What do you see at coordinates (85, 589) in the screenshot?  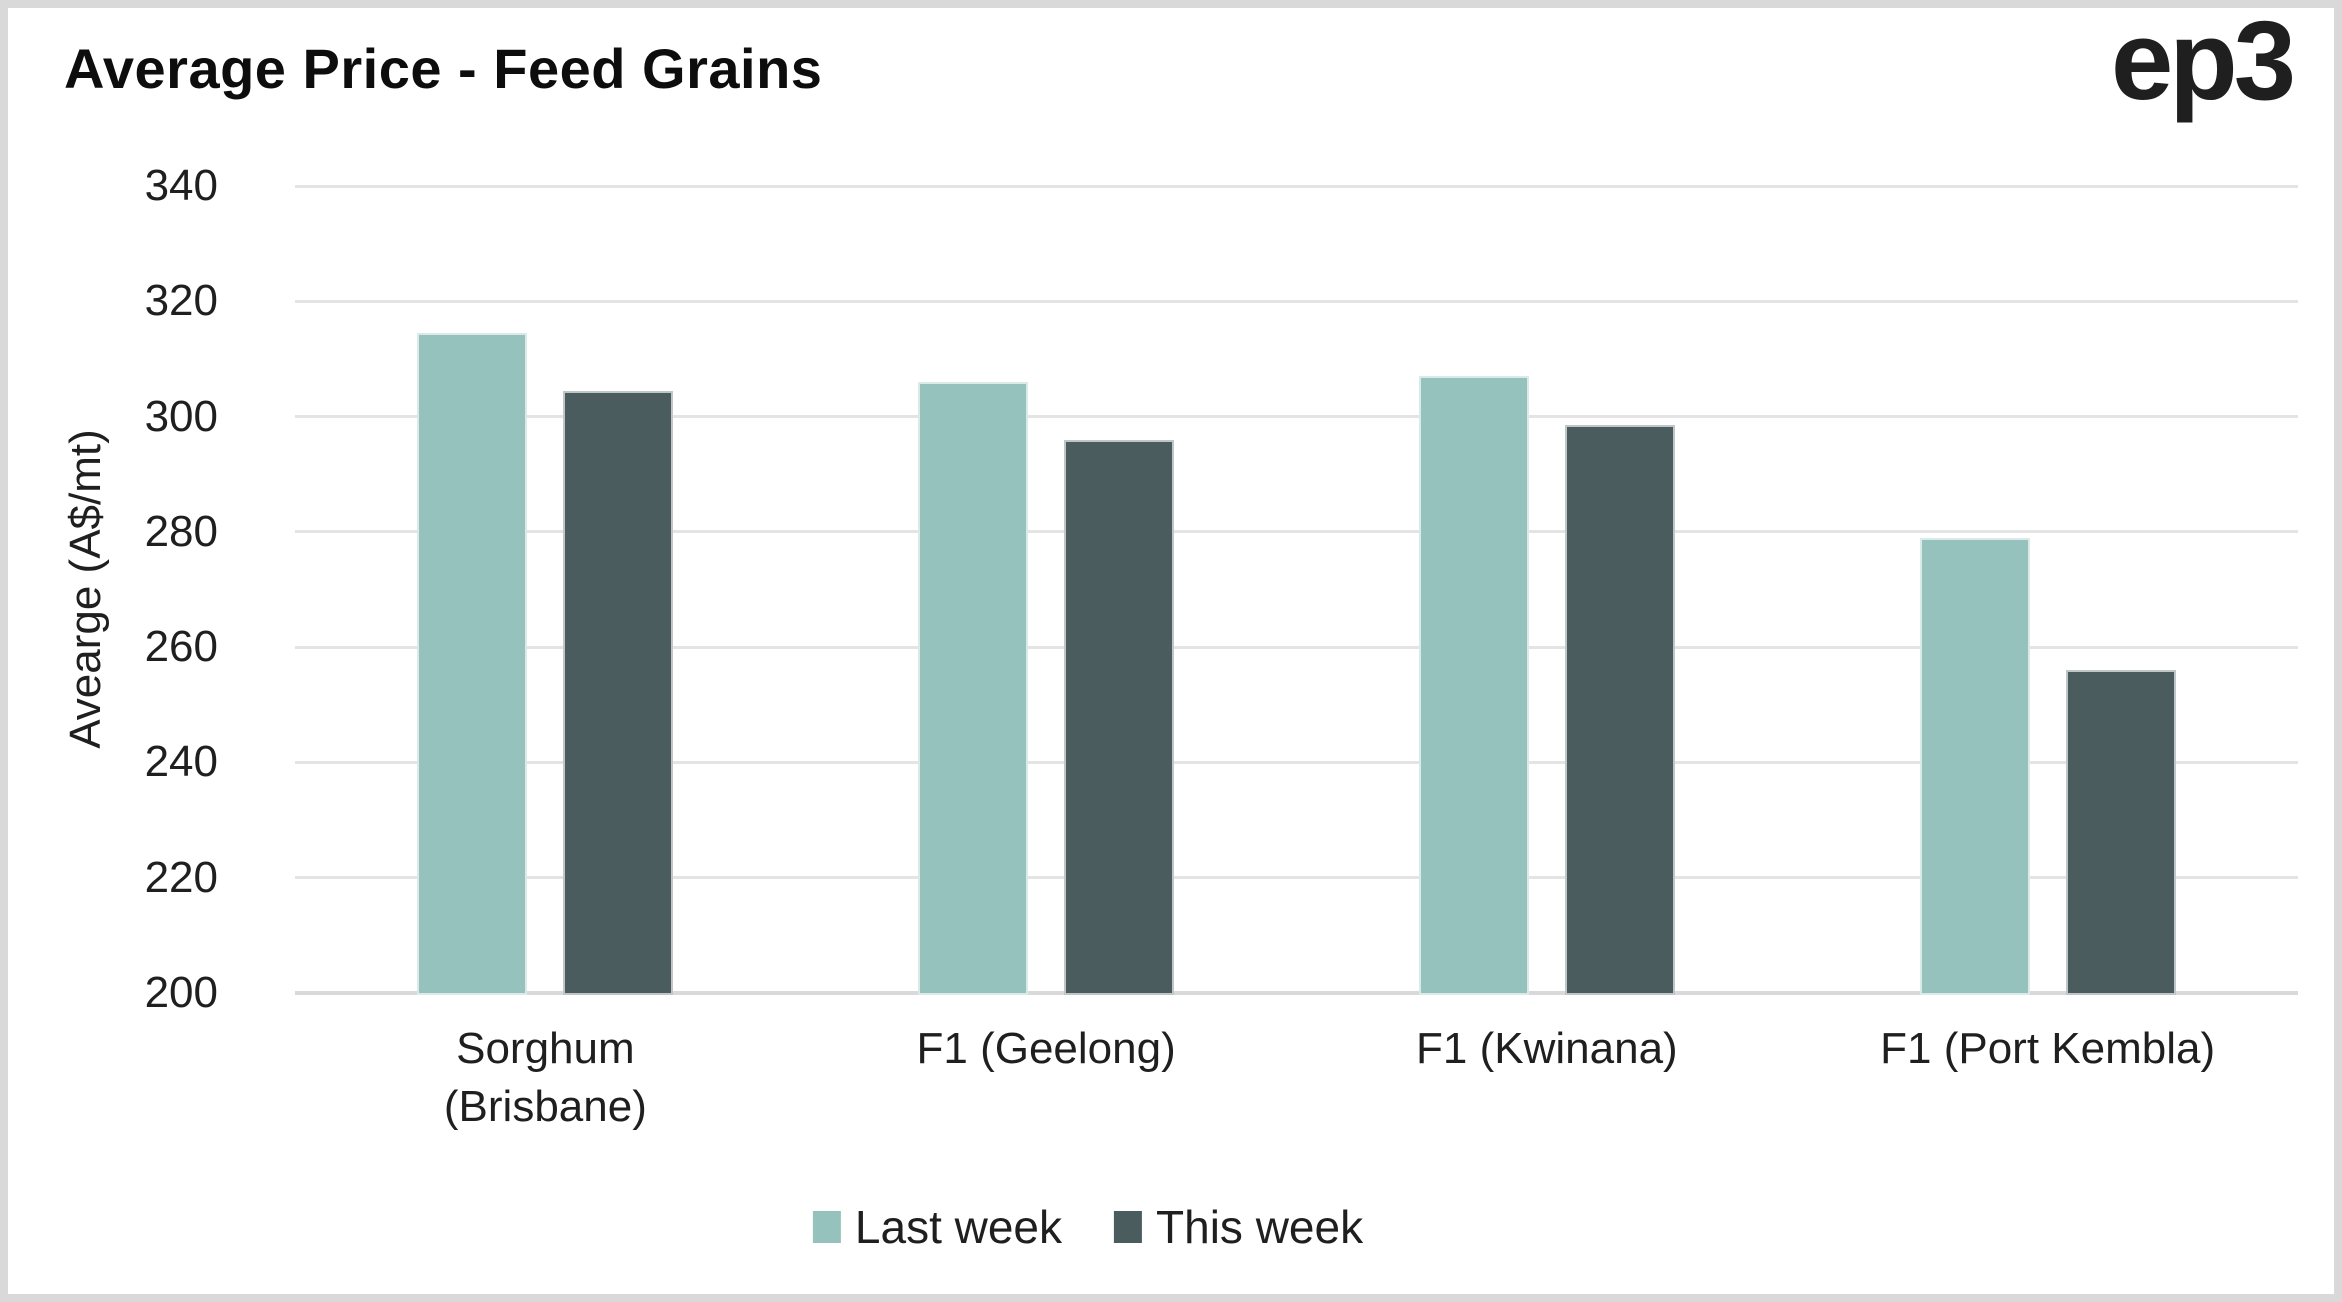 I see `y-axis-title: Avearge (A$/mt)` at bounding box center [85, 589].